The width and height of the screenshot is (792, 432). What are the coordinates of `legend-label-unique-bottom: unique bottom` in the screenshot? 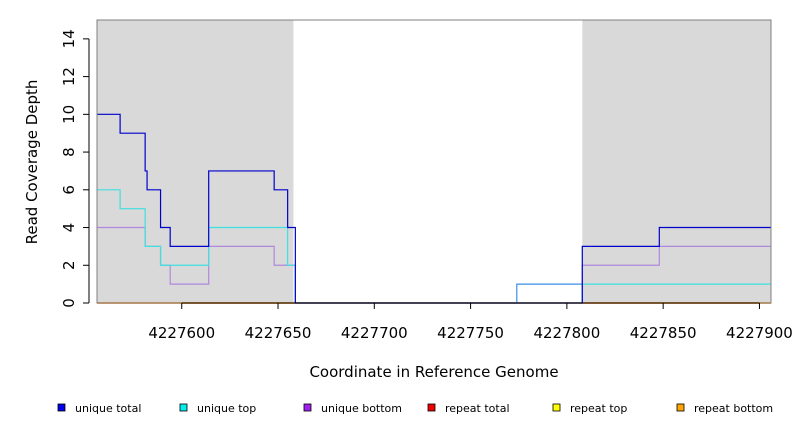 It's located at (361, 408).